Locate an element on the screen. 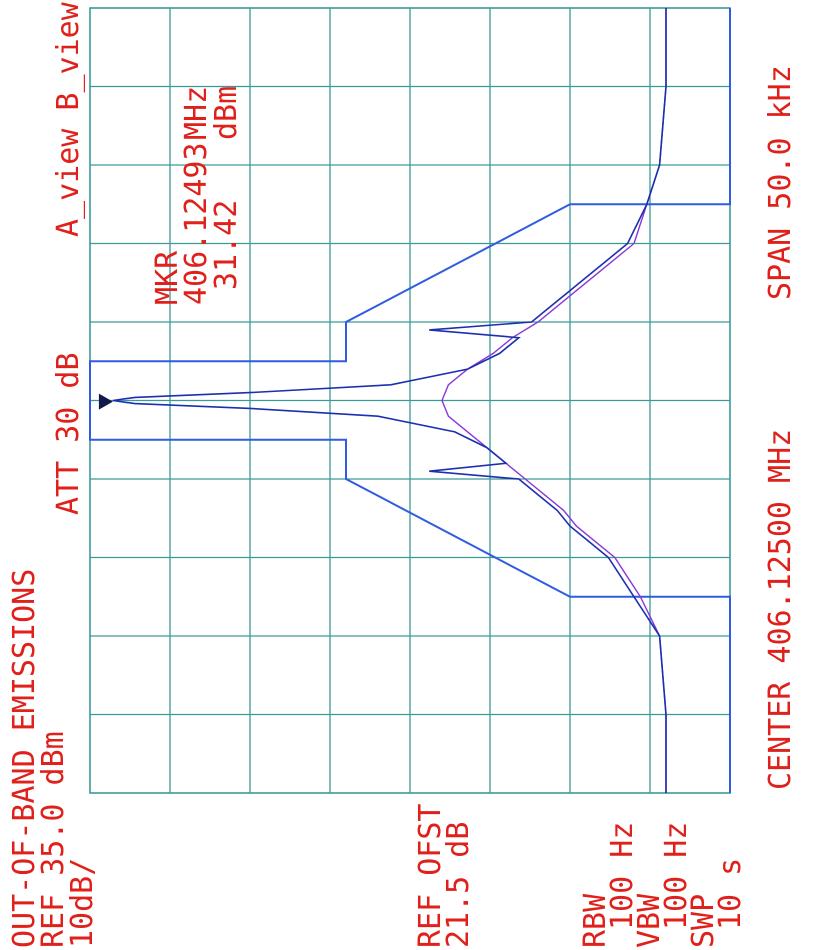 The image size is (814, 950). sweep-label: SWP is located at coordinates (703, 921).